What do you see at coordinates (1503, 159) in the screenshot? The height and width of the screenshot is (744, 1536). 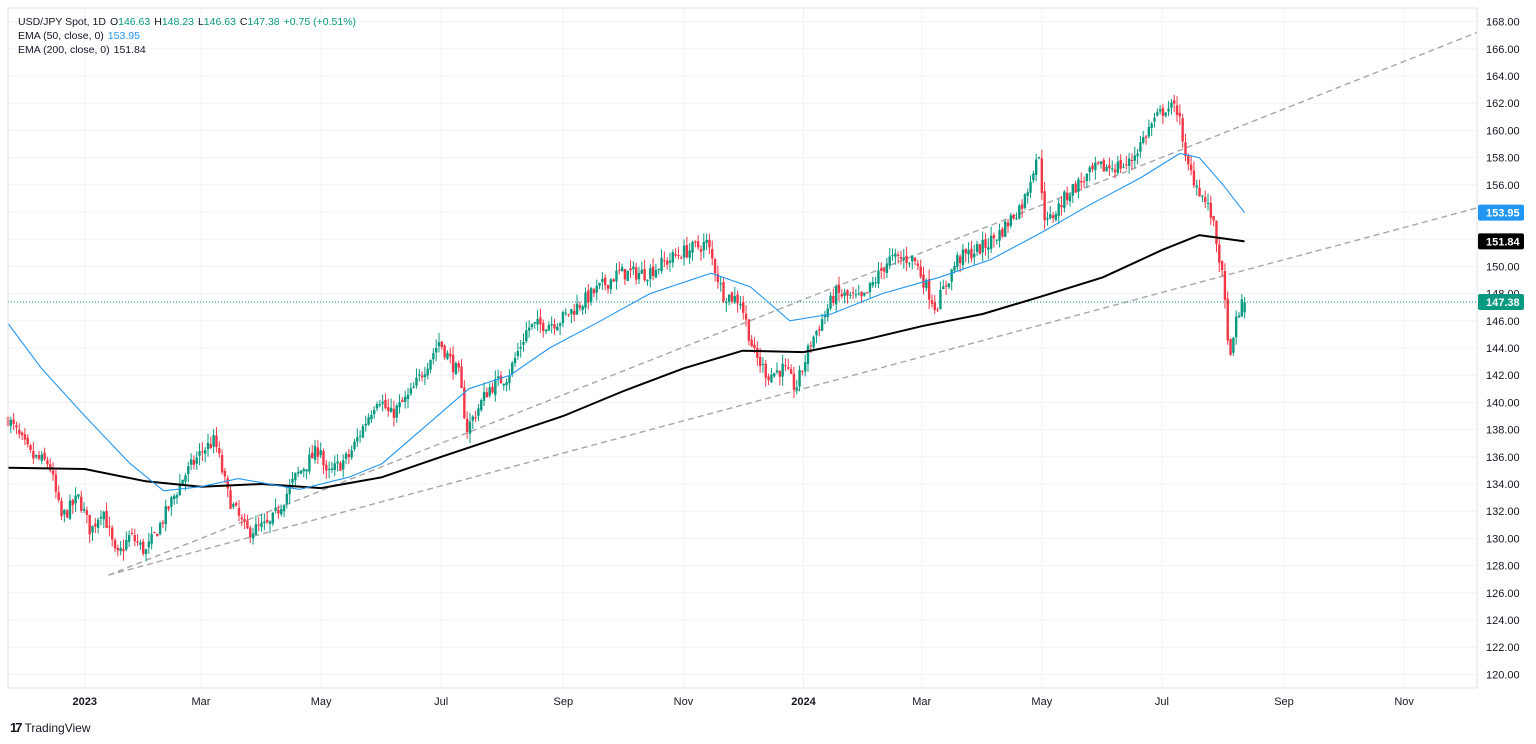 I see `price-tick-label: 158.00` at bounding box center [1503, 159].